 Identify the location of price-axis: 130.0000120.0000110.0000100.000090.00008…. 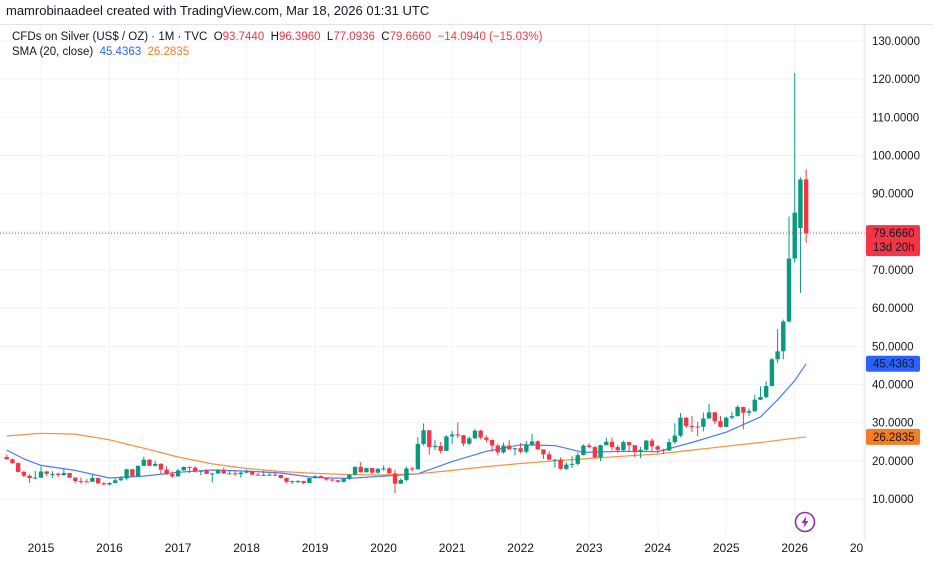
(896, 271).